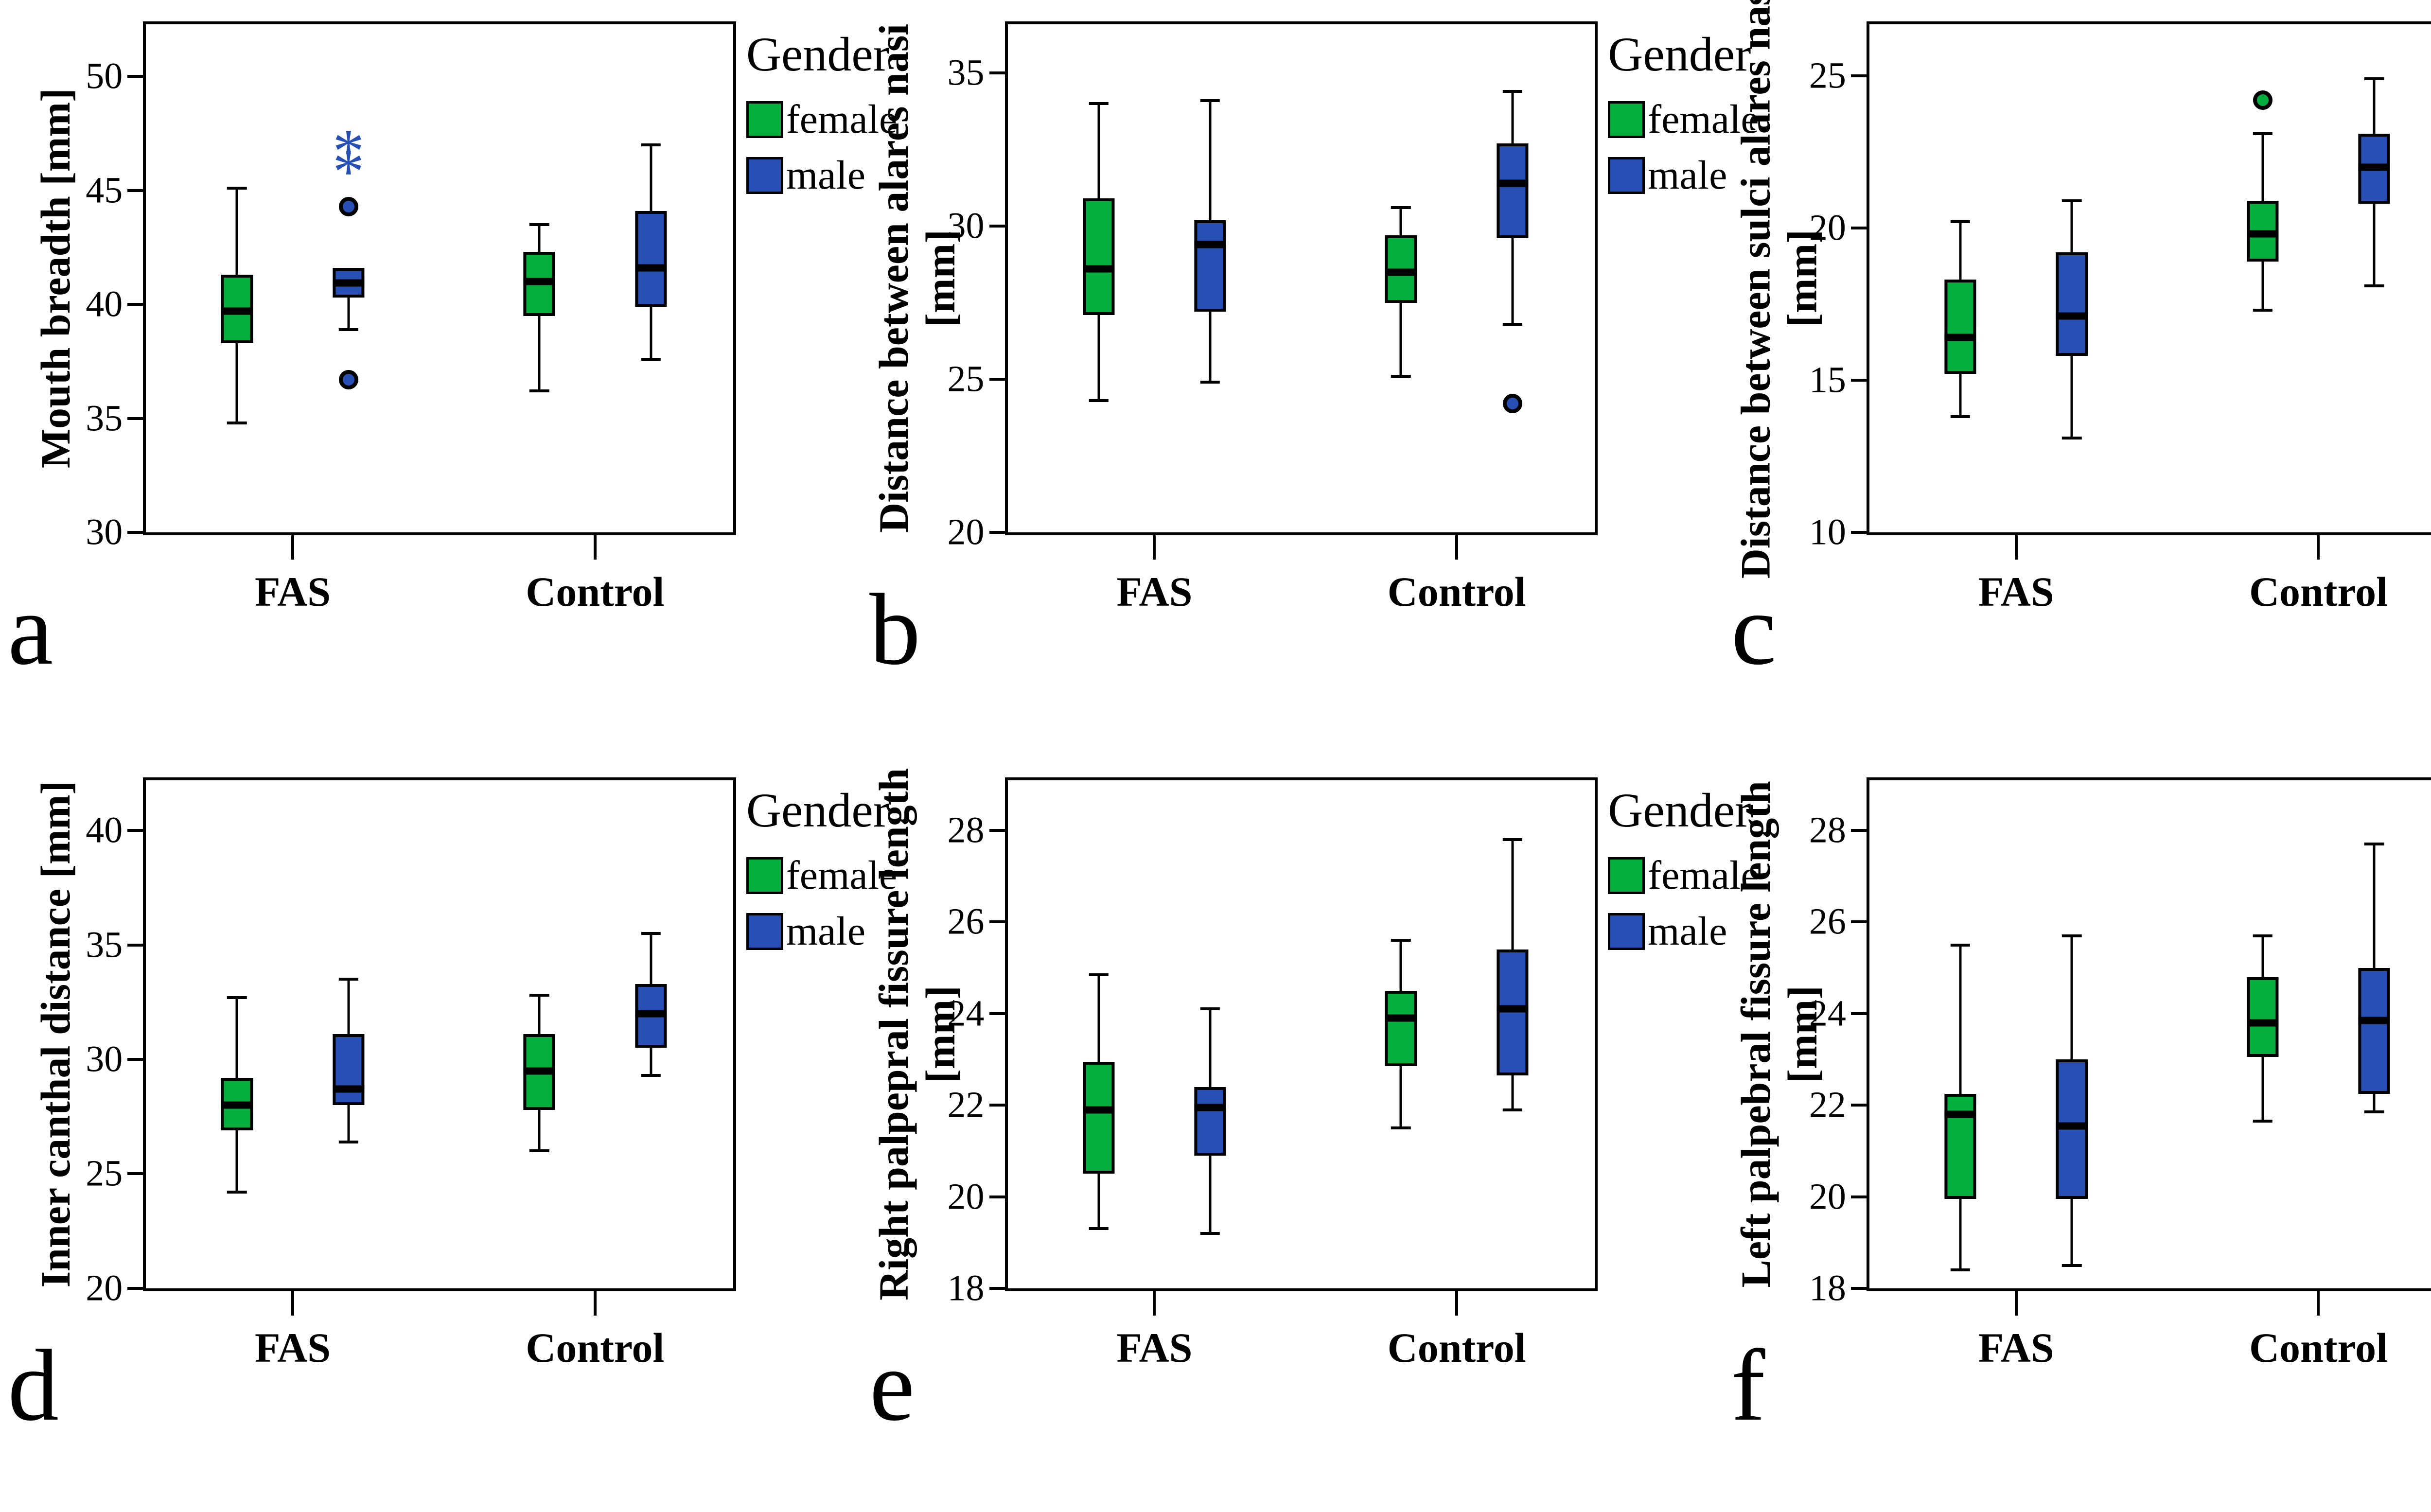 The image size is (2431, 1512). What do you see at coordinates (1210, 1009) in the screenshot?
I see `whisker-cap-top-fas-male` at bounding box center [1210, 1009].